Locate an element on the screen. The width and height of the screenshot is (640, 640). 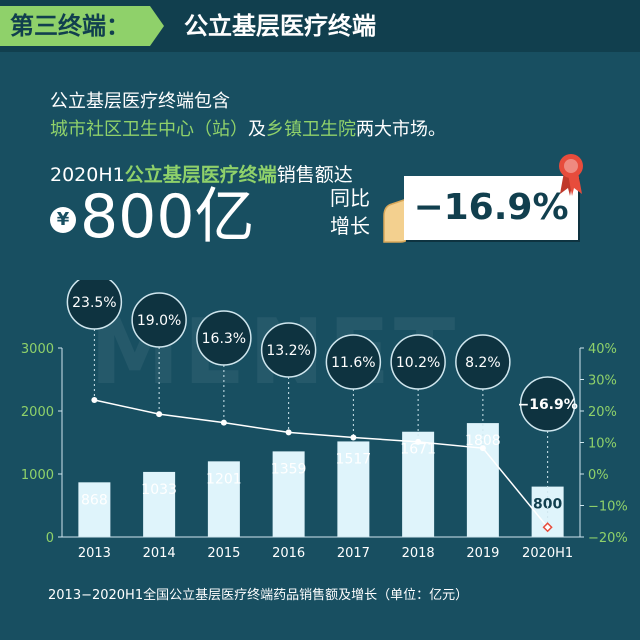
x-tick-label: 2014 is located at coordinates (159, 553).